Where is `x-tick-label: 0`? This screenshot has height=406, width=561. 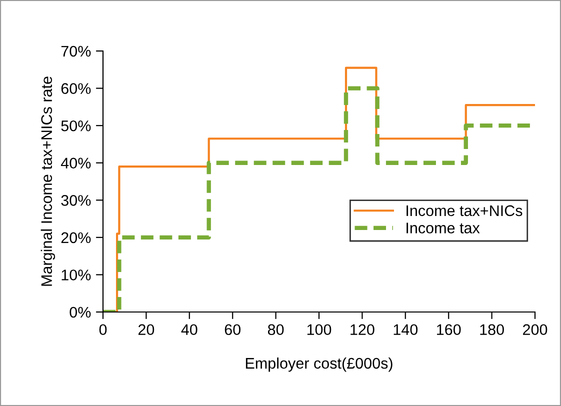 x-tick-label: 0 is located at coordinates (103, 330).